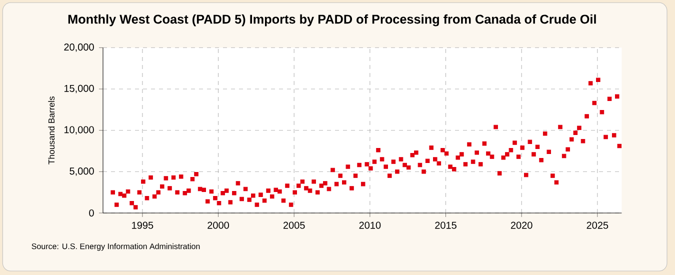  What do you see at coordinates (91, 213) in the screenshot?
I see `y-tick-label: 0` at bounding box center [91, 213].